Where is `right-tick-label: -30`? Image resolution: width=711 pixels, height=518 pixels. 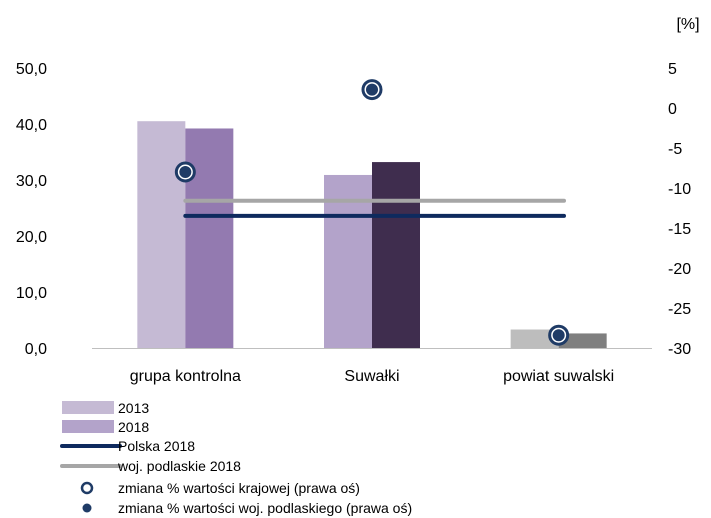 right-tick-label: -30 is located at coordinates (679, 349).